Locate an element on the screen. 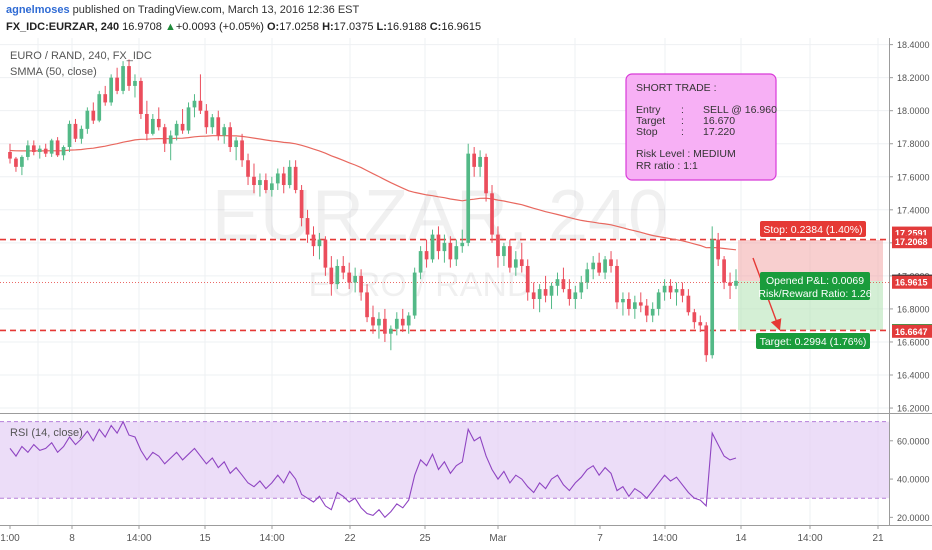 Image resolution: width=932 pixels, height=550 pixels. price-label: 16.6647 is located at coordinates (911, 332).